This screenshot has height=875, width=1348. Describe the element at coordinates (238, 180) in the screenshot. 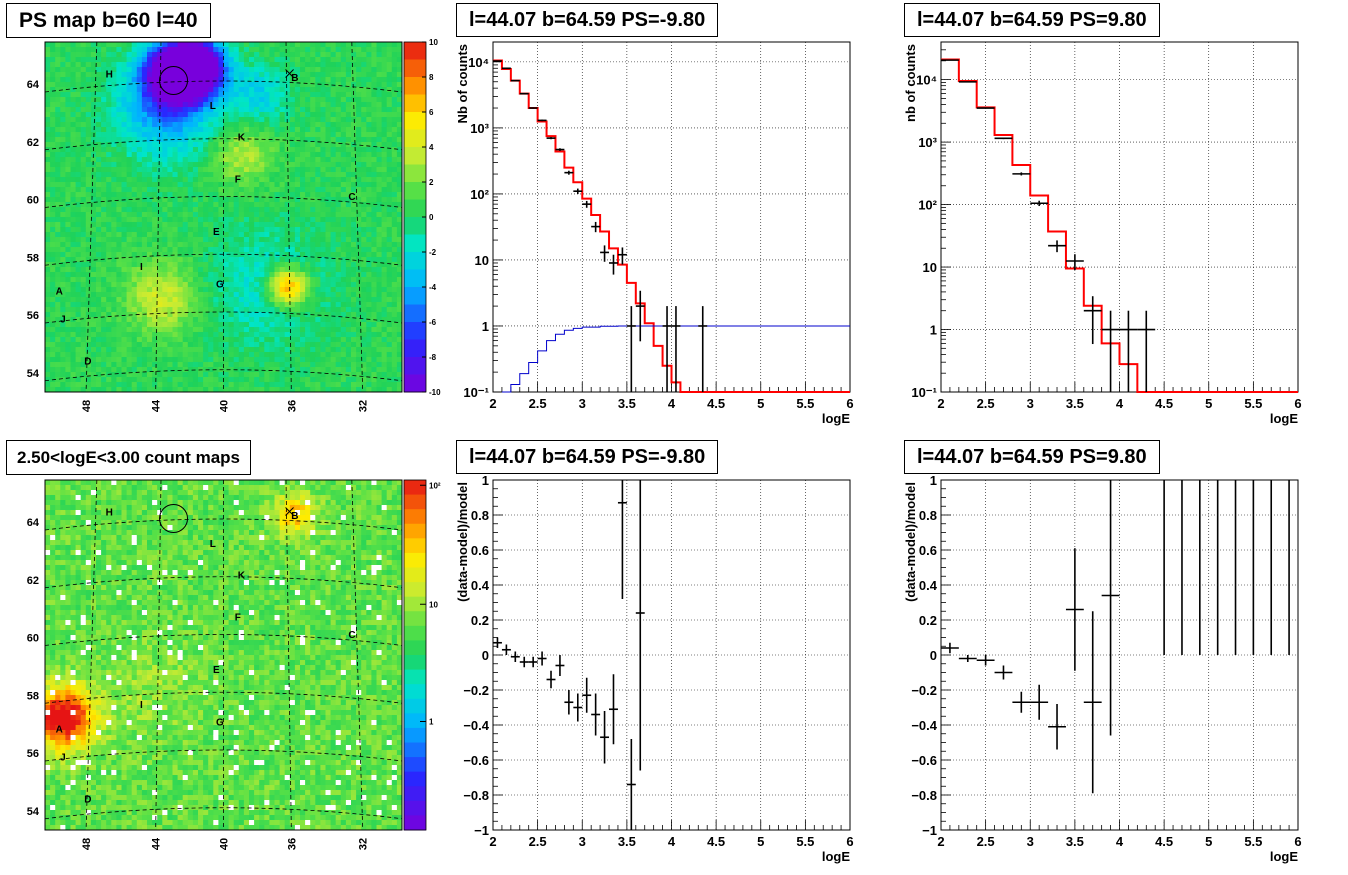

I see `source-label-F: F` at that location.